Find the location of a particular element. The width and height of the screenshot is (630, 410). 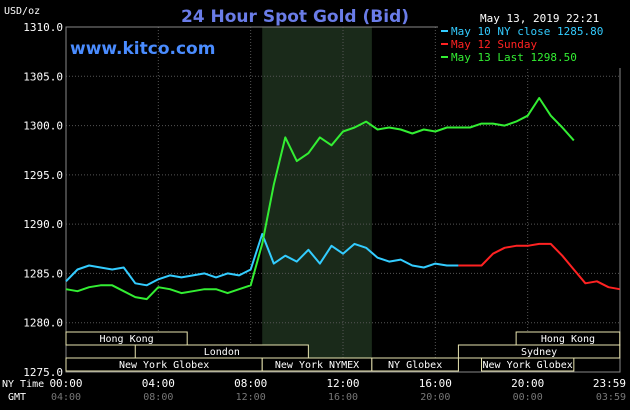

x-tick-label-gmt: 08:00 is located at coordinates (158, 397).